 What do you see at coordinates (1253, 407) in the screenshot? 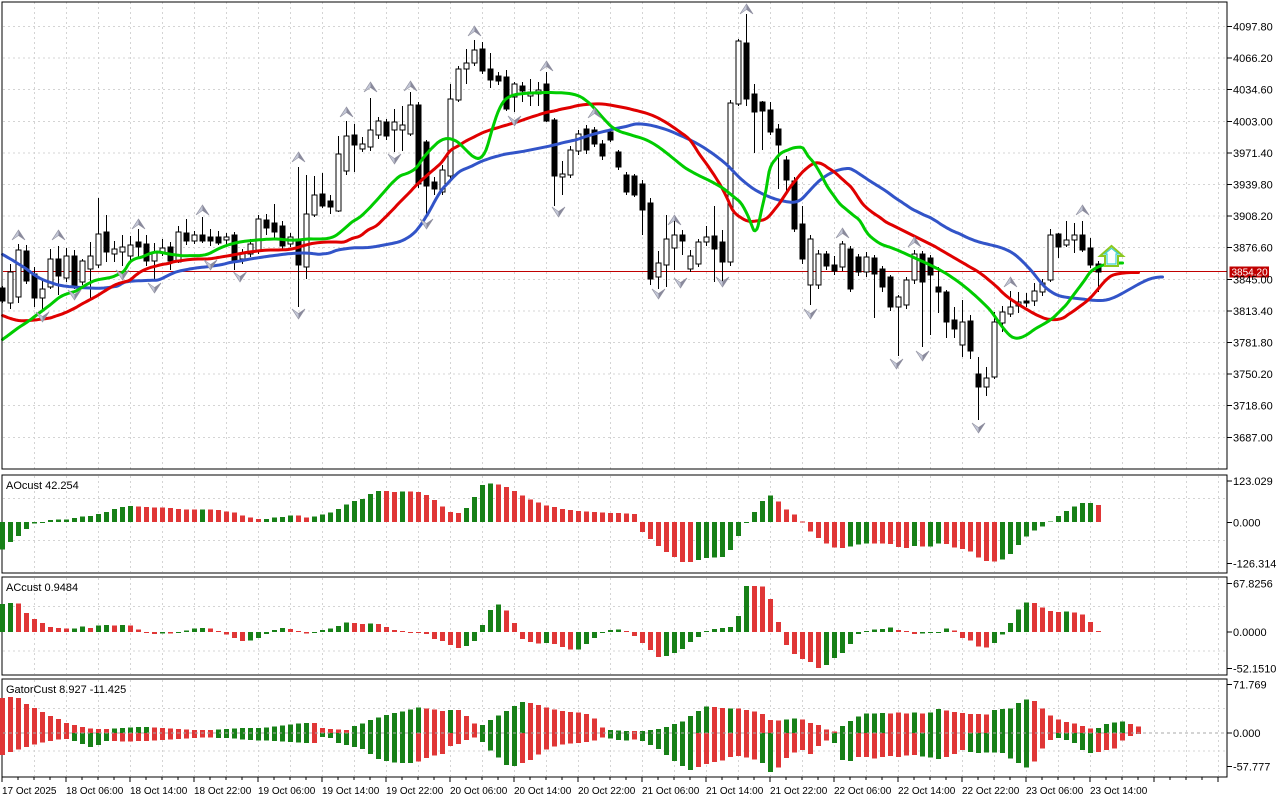
I see `svg-text: 3718.60` at bounding box center [1253, 407].